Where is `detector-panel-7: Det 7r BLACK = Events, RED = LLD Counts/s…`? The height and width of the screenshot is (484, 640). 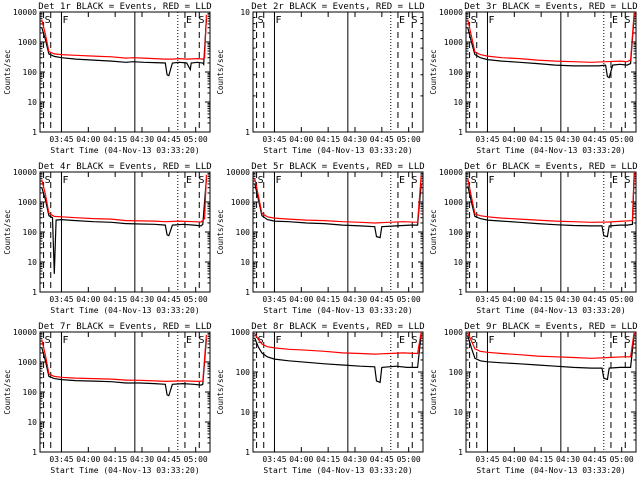 detector-panel-7: Det 7r BLACK = Events, RED = LLD Counts/s… is located at coordinates (107, 398).